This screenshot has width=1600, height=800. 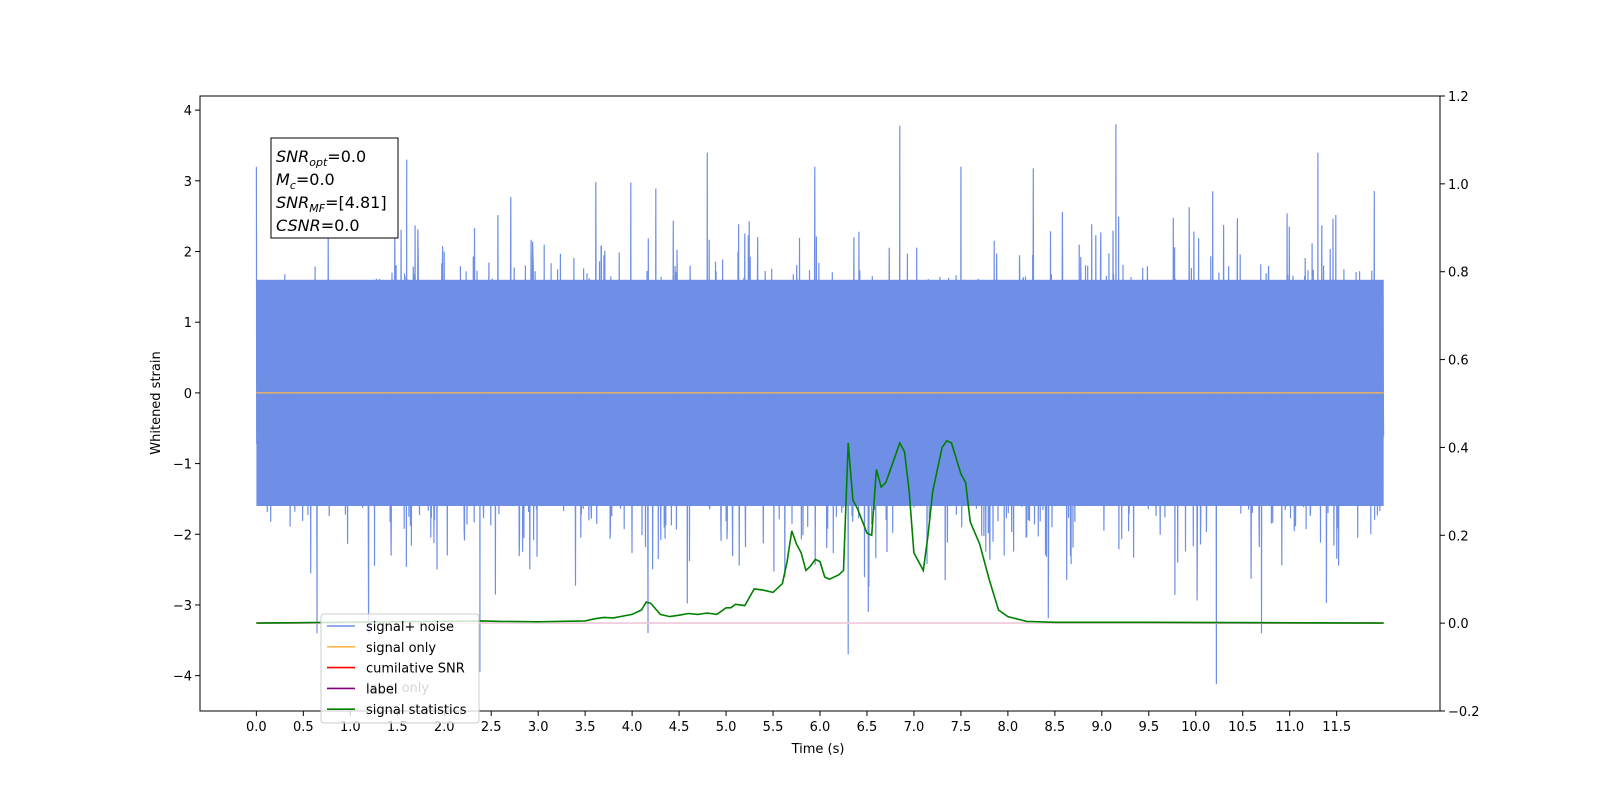 I want to click on y-right-tick-label: 0.4, so click(x=1458, y=448).